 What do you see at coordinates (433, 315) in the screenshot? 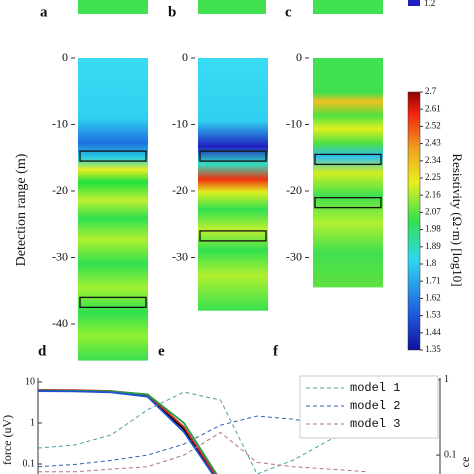
I see `colorbar-tick-label: 1.53` at bounding box center [433, 315].